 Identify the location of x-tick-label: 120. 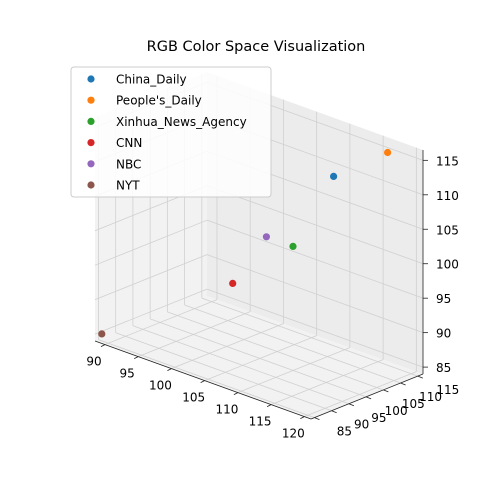
(293, 434).